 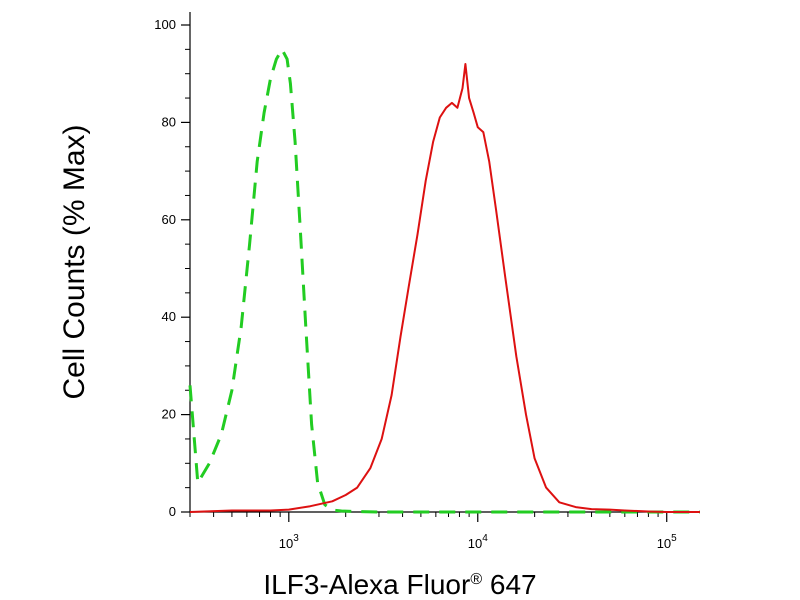 I want to click on y-tick-label: 20, so click(x=169, y=414).